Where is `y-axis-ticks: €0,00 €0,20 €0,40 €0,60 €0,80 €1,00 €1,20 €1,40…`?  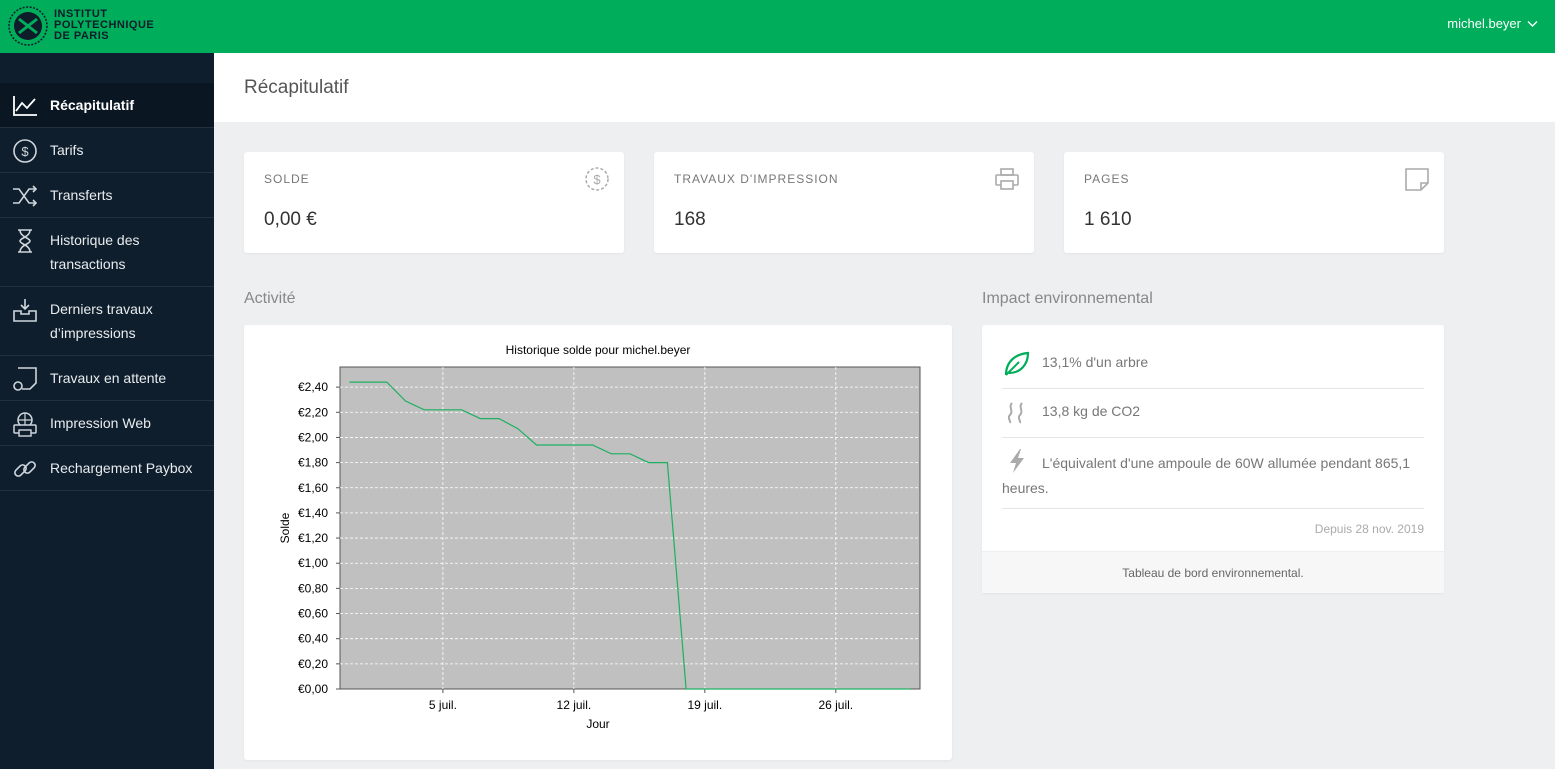 y-axis-ticks: €0,00 €0,20 €0,40 €0,60 €0,80 €1,00 €1,20 €1,40… is located at coordinates (319, 538).